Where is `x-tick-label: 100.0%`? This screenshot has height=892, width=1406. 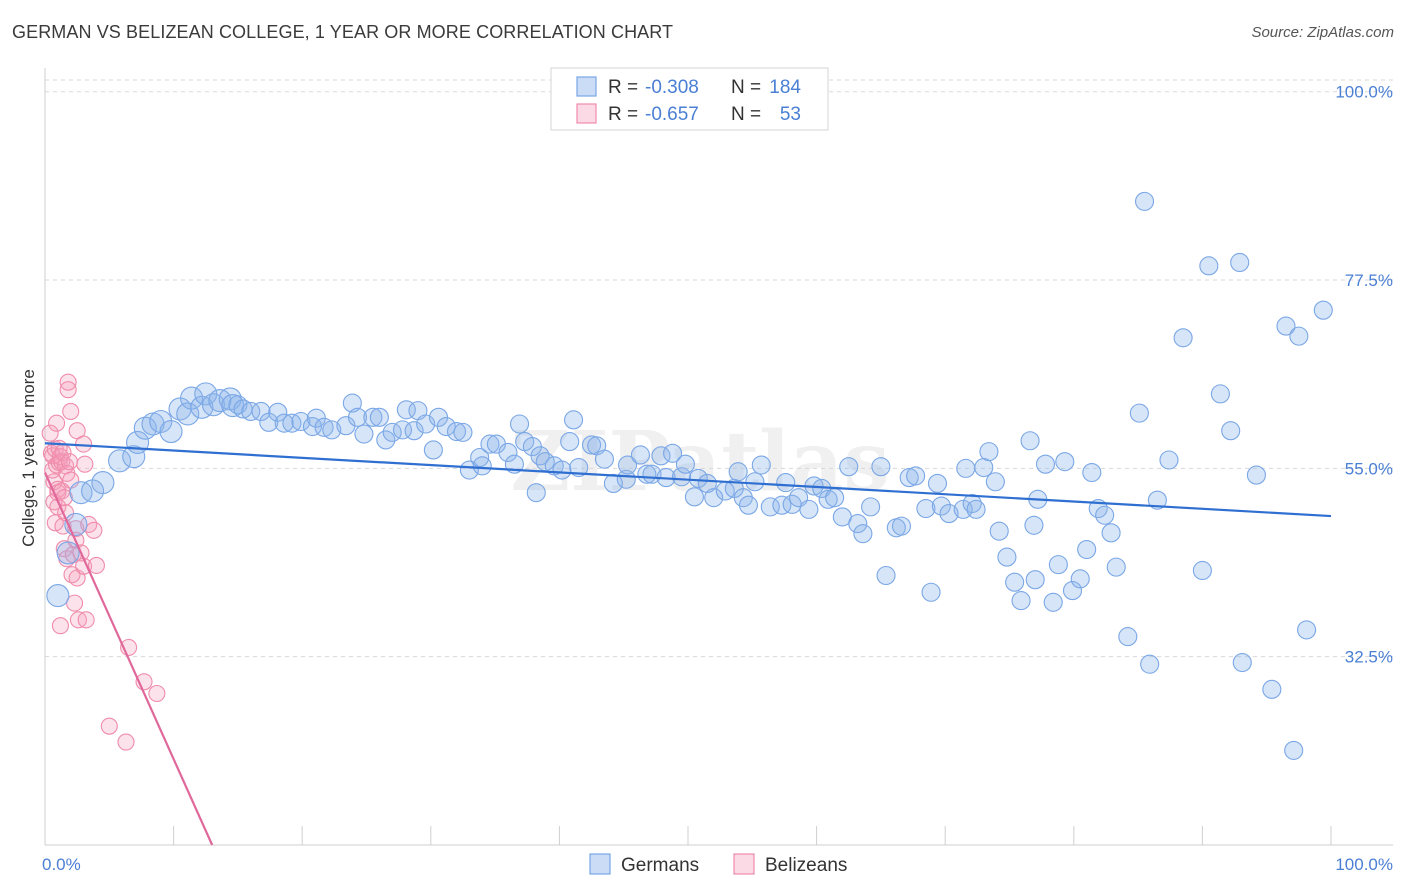 x-tick-label: 100.0% is located at coordinates (1364, 864).